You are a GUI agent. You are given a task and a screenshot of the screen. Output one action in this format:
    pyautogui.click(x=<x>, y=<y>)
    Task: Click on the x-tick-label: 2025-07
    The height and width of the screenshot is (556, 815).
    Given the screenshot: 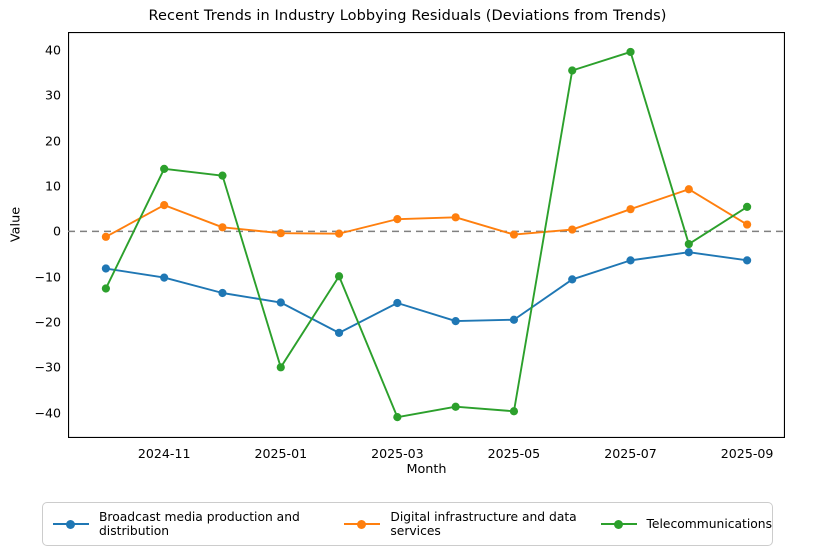 What is the action you would take?
    pyautogui.click(x=630, y=453)
    